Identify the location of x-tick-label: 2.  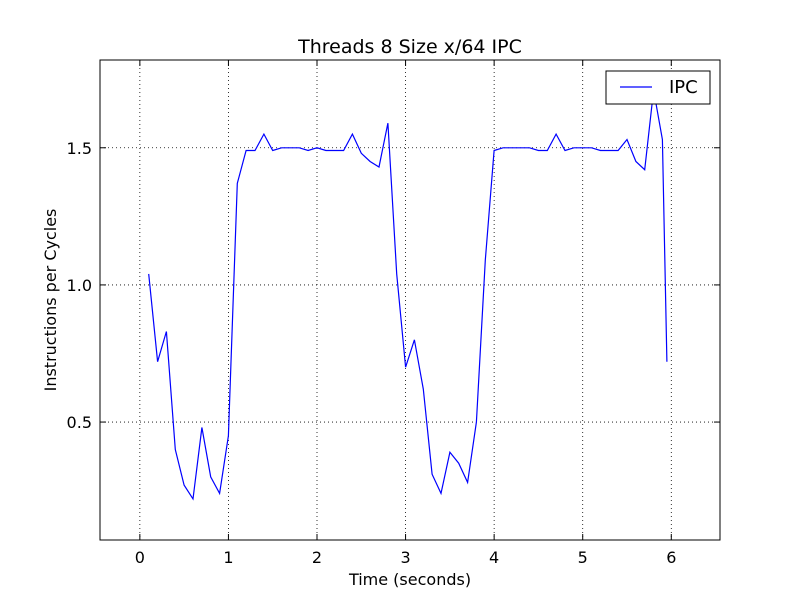
(317, 557).